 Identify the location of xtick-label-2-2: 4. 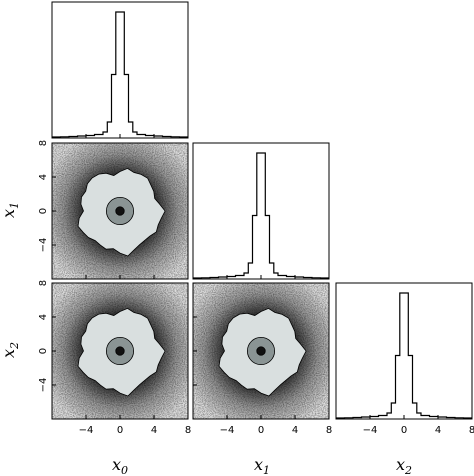
(438, 430).